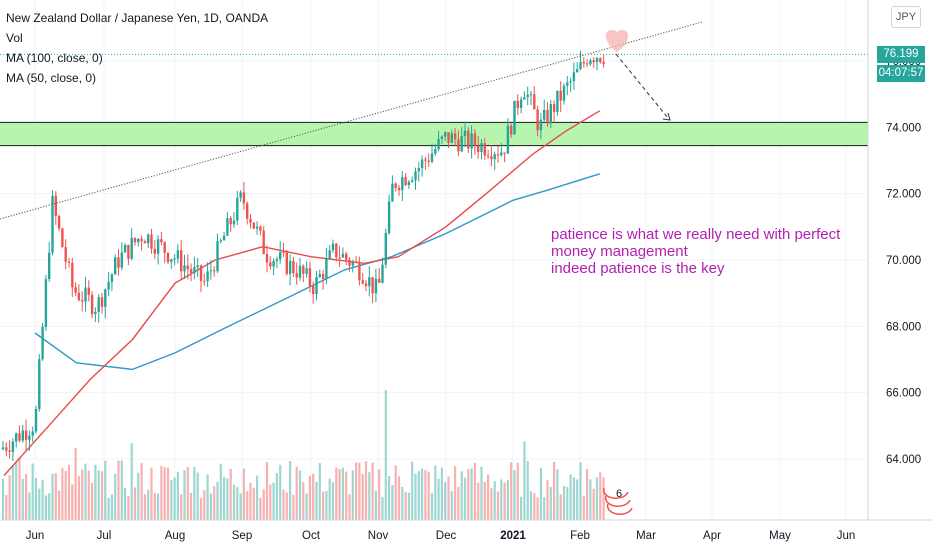  Describe the element at coordinates (14, 38) in the screenshot. I see `volume-legend: Vol` at that location.